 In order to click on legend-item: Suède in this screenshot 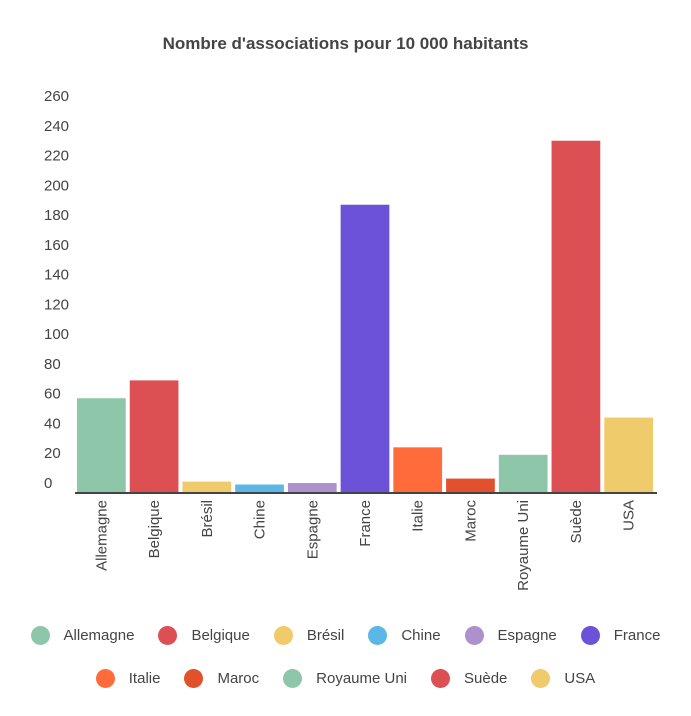, I will do `click(469, 678)`.